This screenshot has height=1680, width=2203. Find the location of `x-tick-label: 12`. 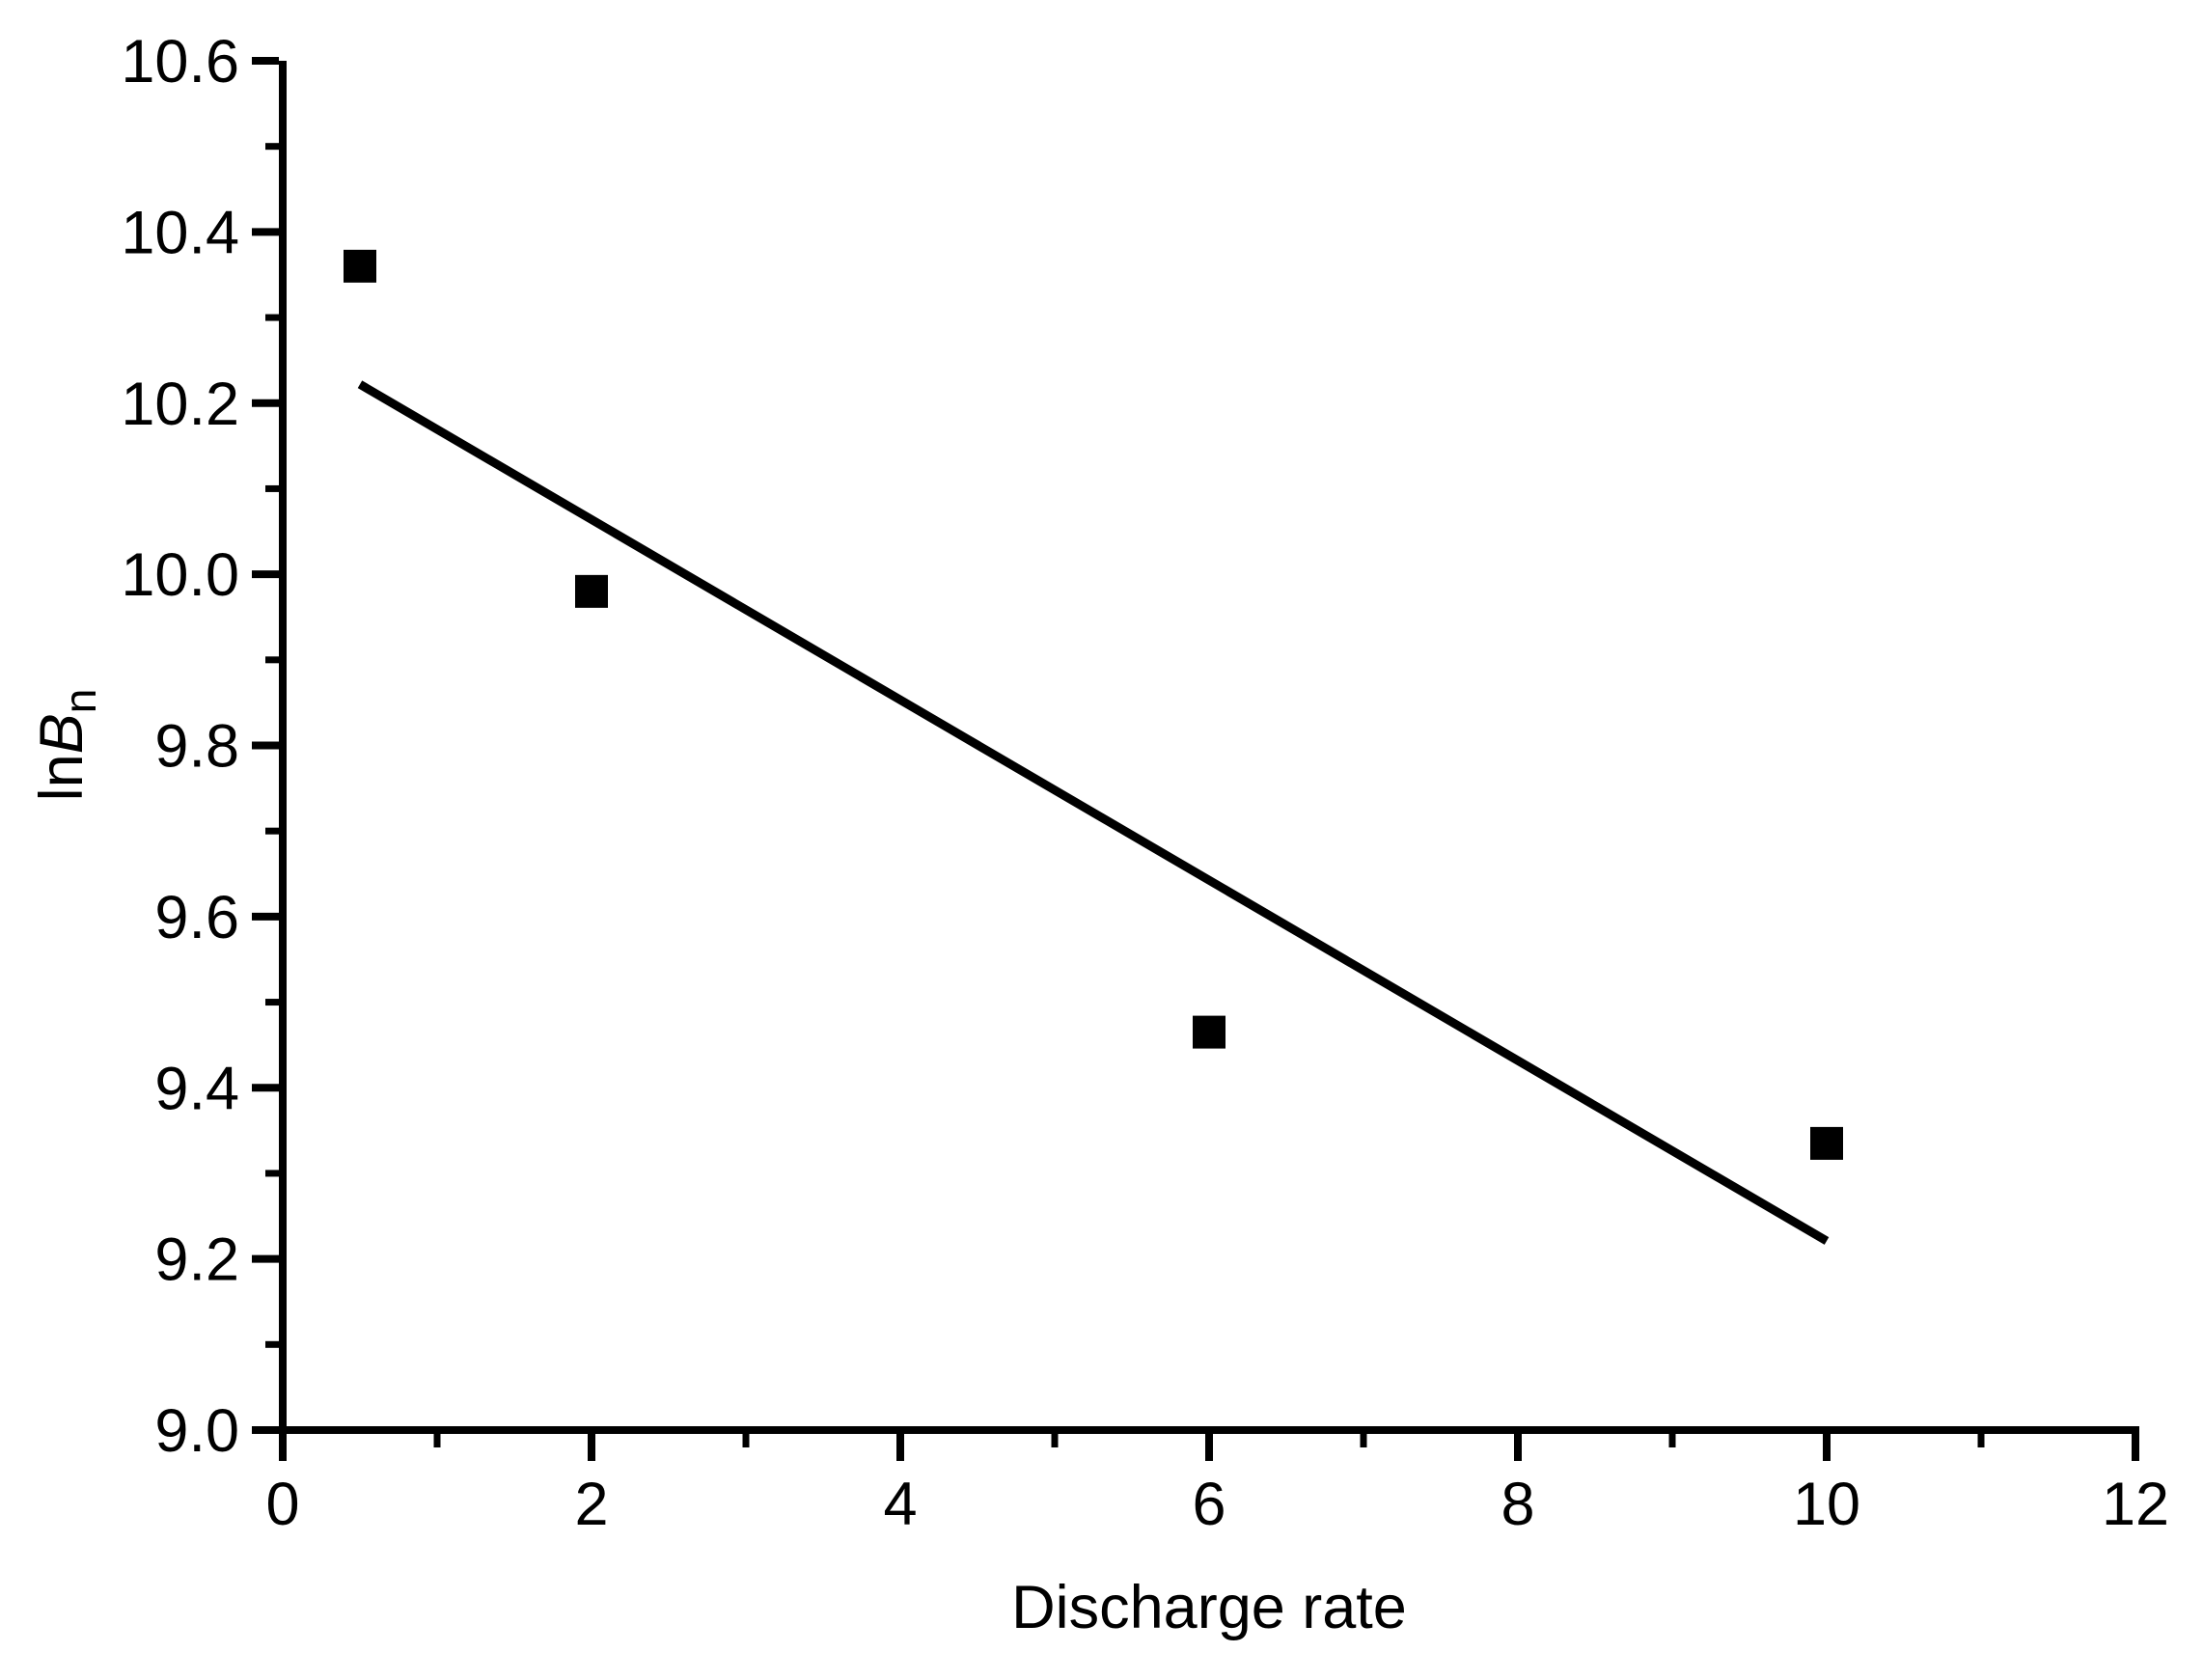

x-tick-label: 12 is located at coordinates (2135, 1505).